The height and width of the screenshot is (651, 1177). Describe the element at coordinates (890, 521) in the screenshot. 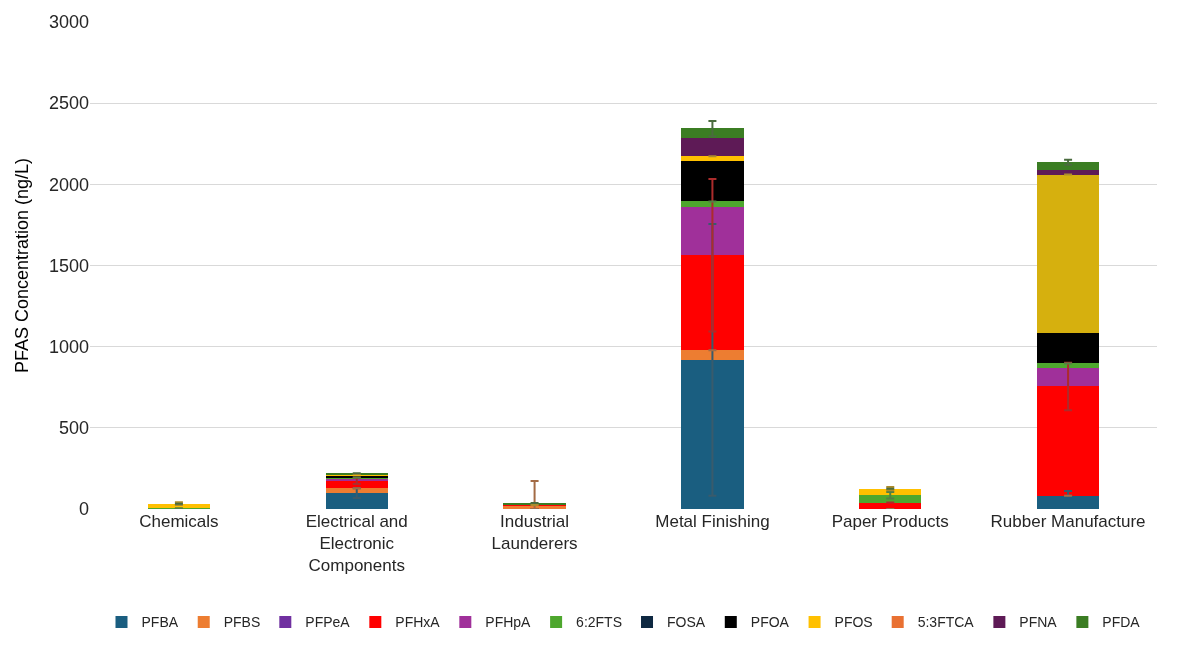

I see `x-tick-label: Paper Products` at that location.